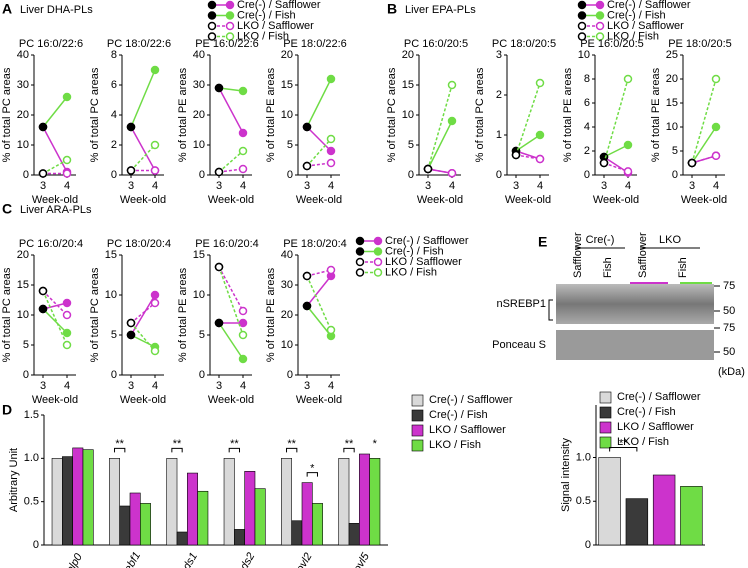 This screenshot has width=748, height=568. What do you see at coordinates (635, 345) in the screenshot?
I see `blot-band-image` at bounding box center [635, 345].